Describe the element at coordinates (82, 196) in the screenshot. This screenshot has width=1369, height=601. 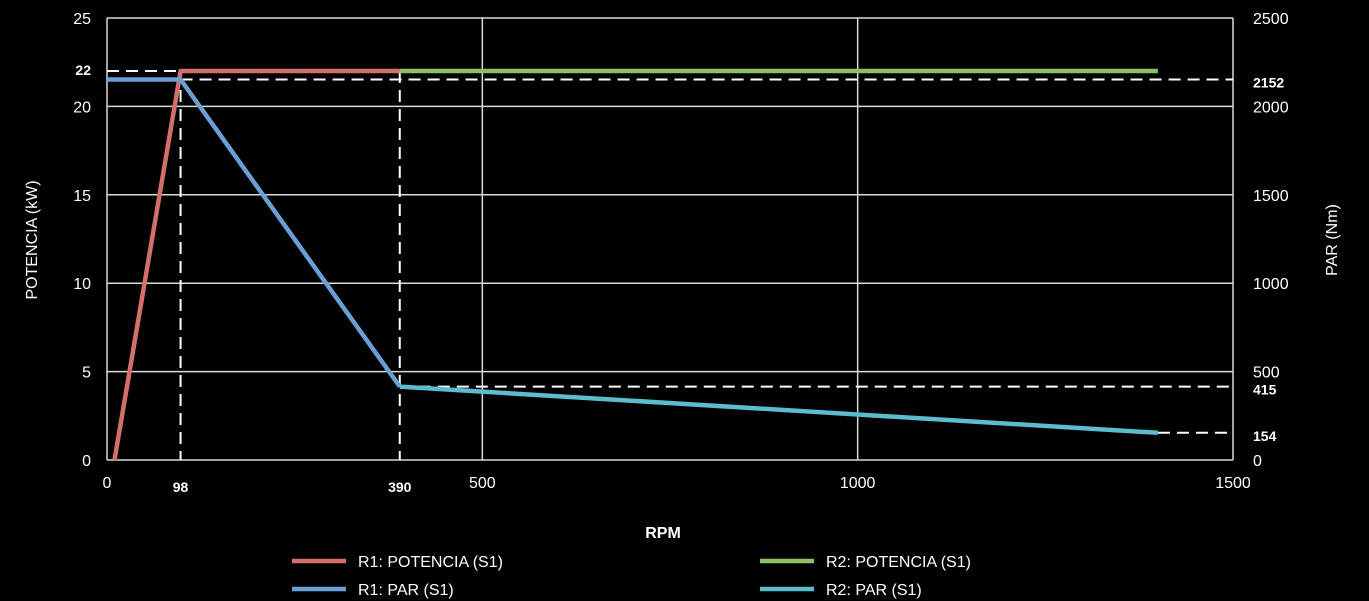
I see `y-left-tick-label: 15` at that location.